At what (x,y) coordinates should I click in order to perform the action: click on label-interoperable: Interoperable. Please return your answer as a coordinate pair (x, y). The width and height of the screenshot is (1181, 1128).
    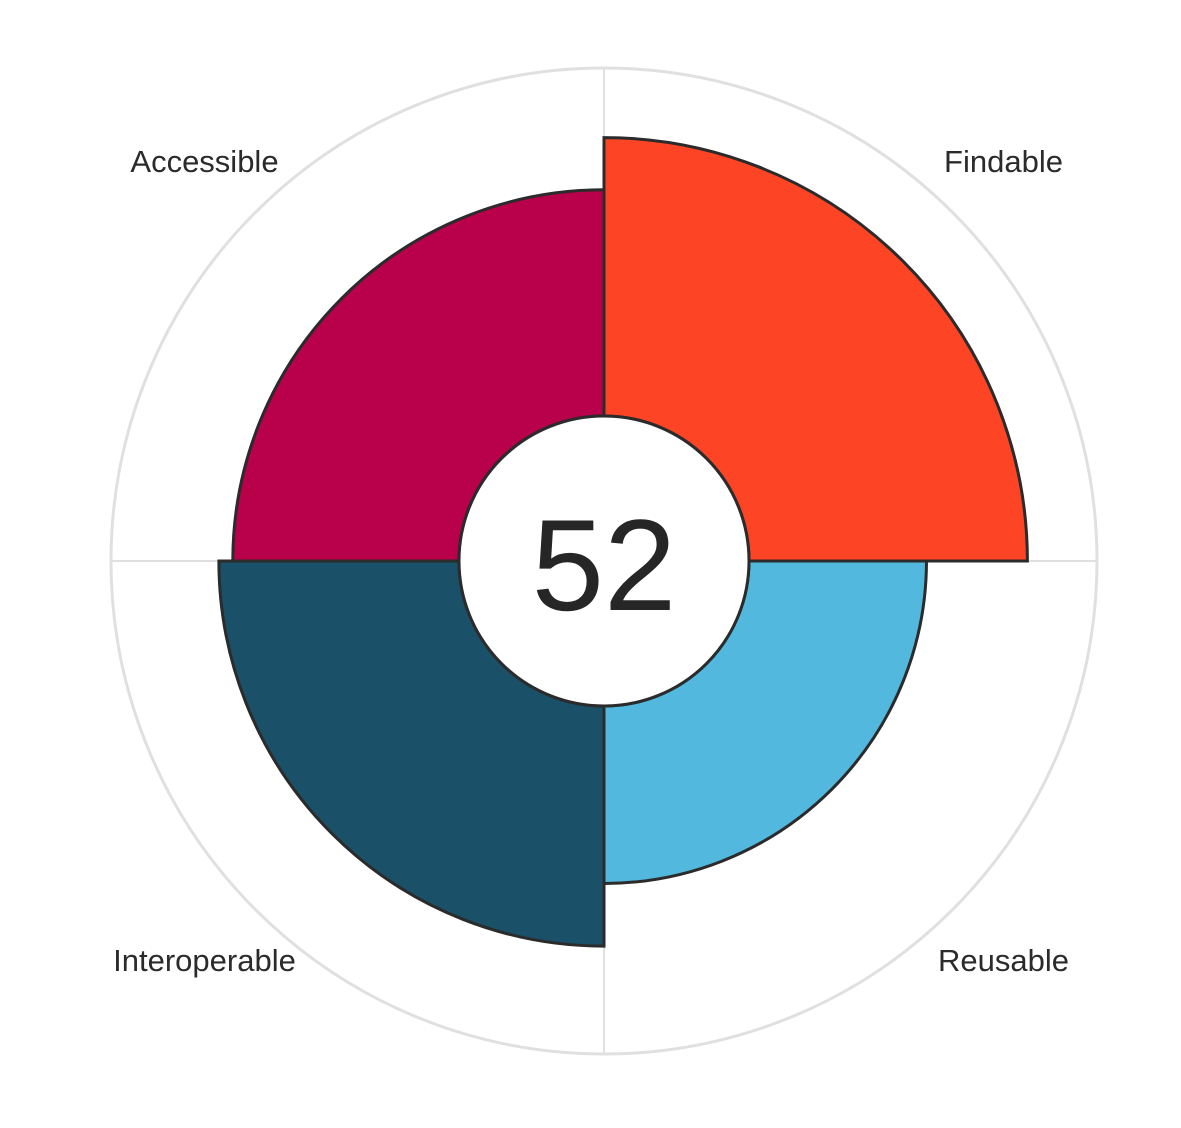
    Looking at the image, I should click on (204, 960).